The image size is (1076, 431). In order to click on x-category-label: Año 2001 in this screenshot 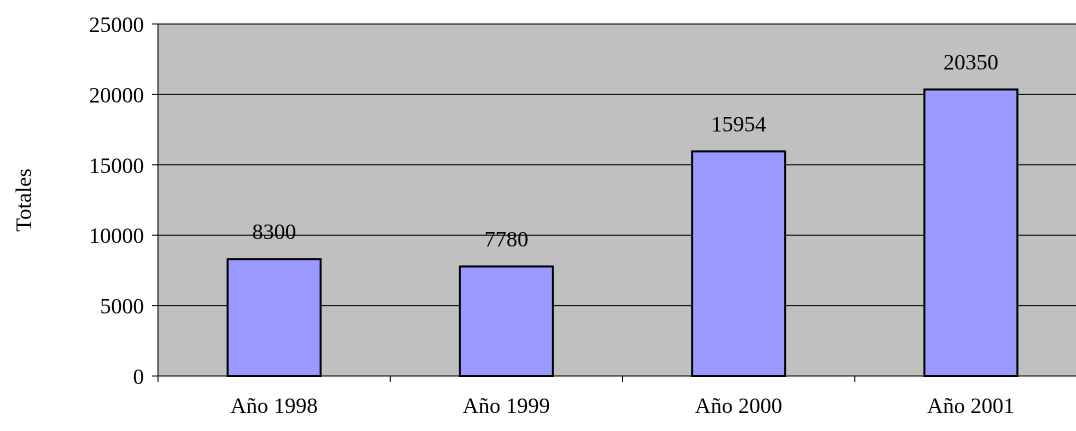, I will do `click(970, 405)`.